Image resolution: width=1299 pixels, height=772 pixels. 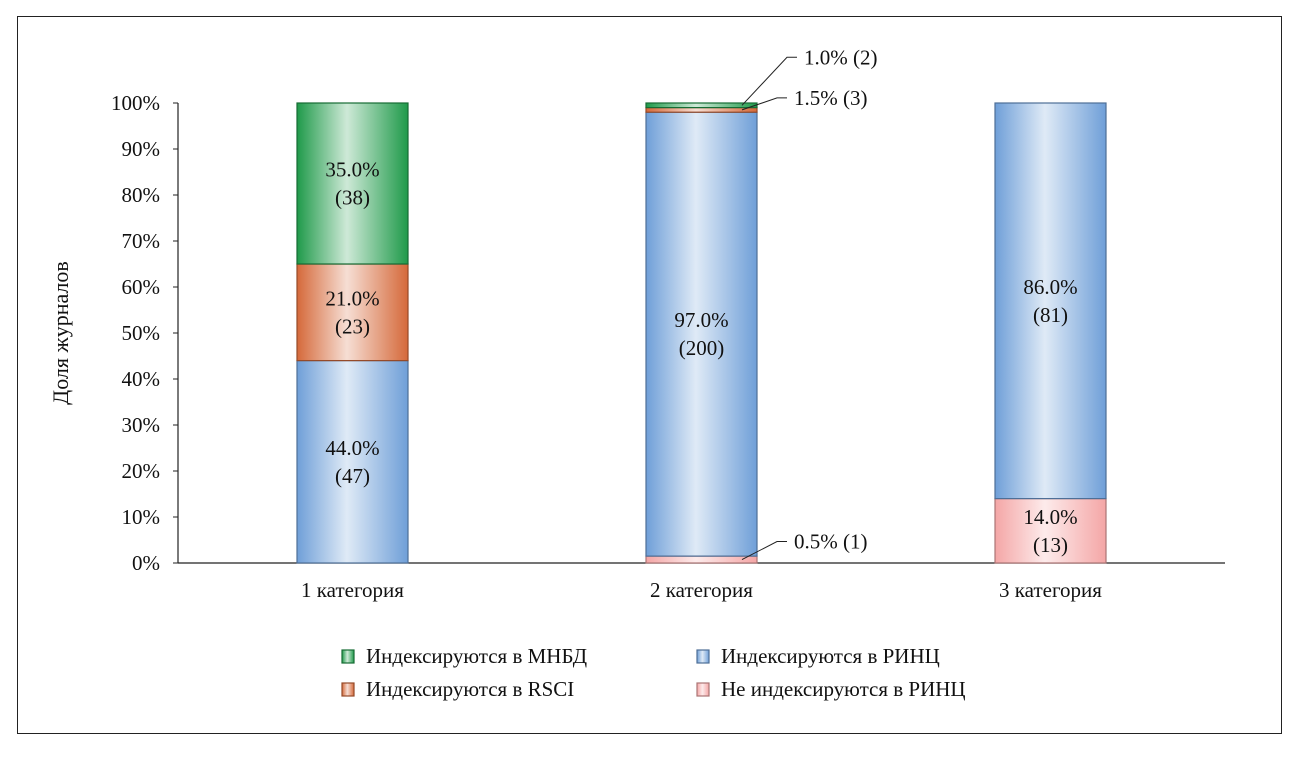 What do you see at coordinates (1050, 315) in the screenshot?
I see `data-label: (81)` at bounding box center [1050, 315].